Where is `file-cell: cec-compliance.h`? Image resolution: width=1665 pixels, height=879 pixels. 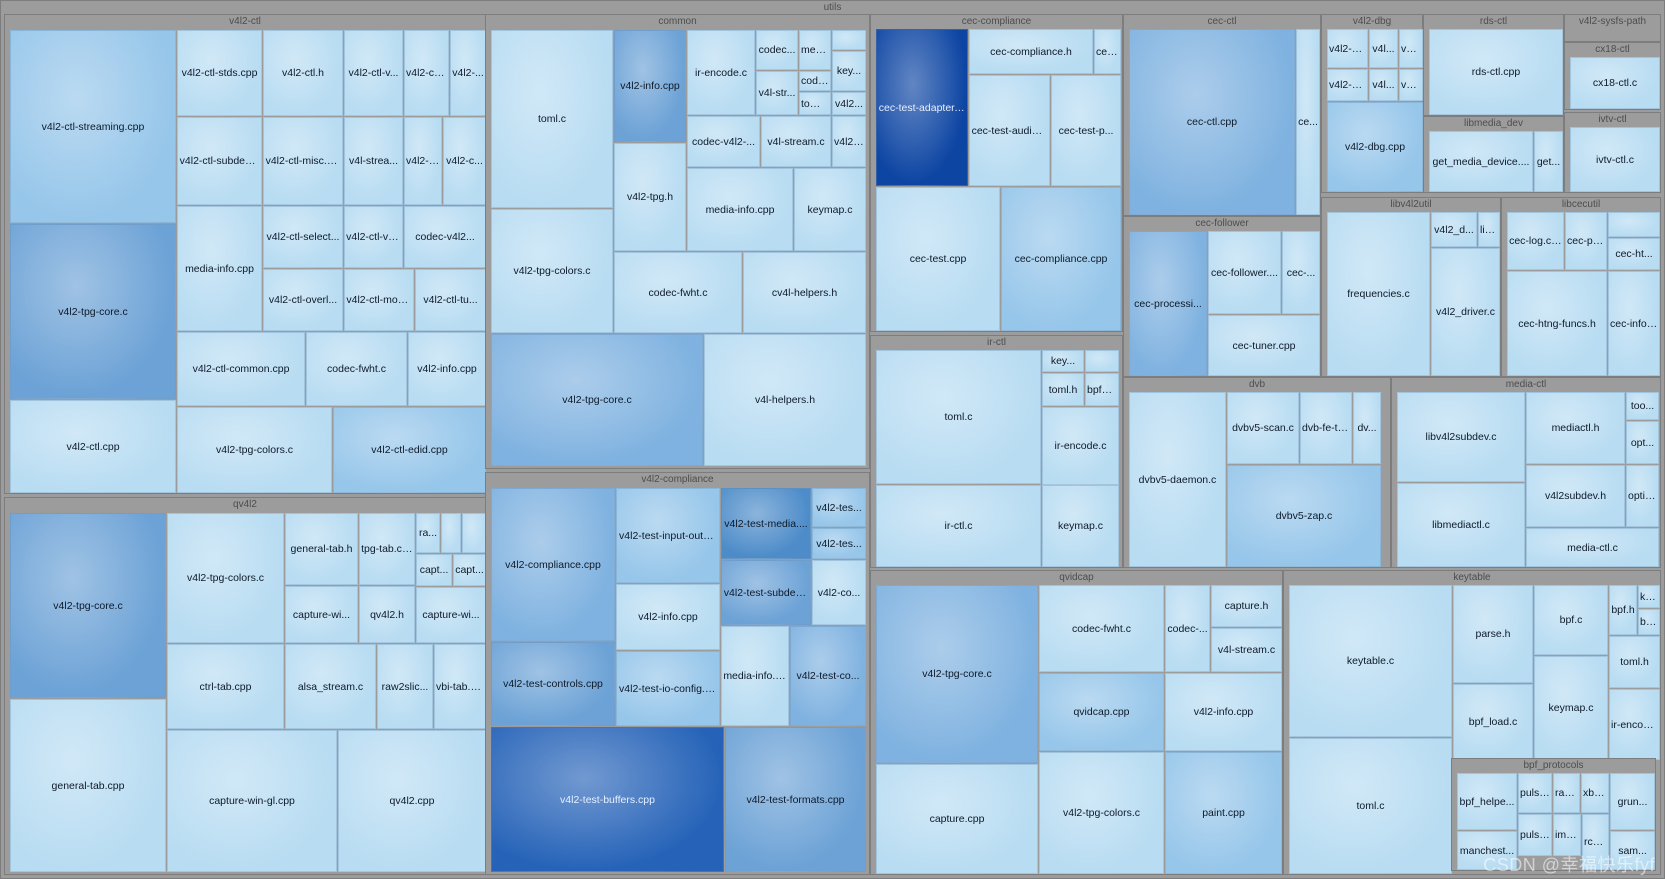 file-cell: cec-compliance.h is located at coordinates (1031, 51).